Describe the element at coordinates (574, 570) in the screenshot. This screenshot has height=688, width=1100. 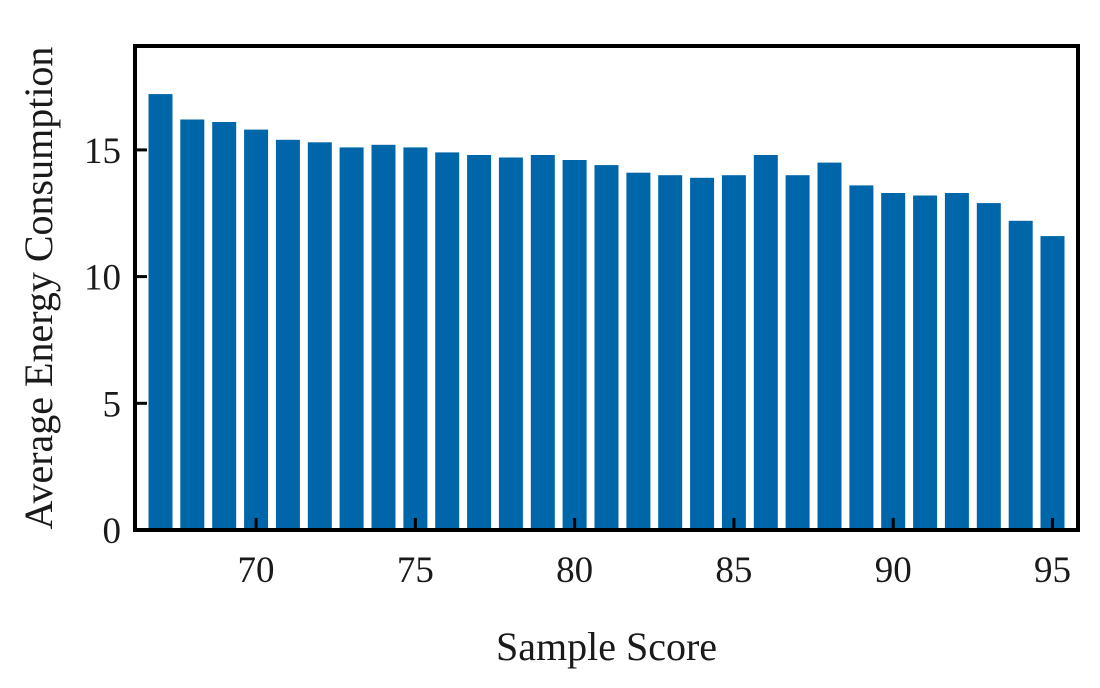
I see `x-tick-label: 80` at that location.